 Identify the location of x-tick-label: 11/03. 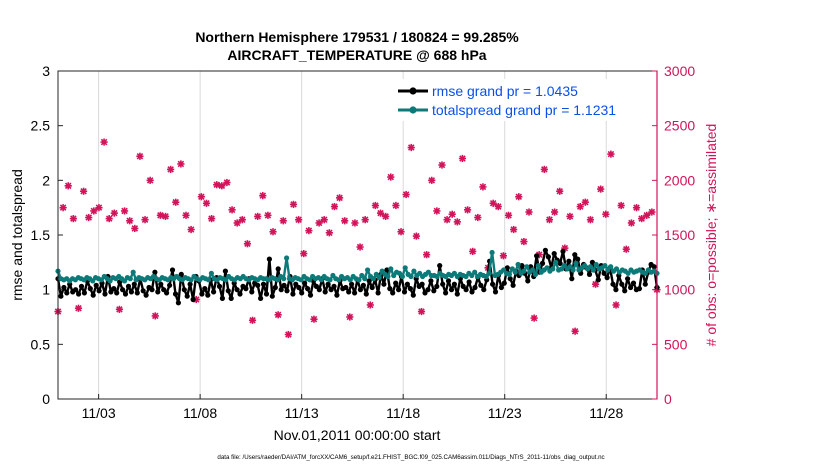
(99, 413).